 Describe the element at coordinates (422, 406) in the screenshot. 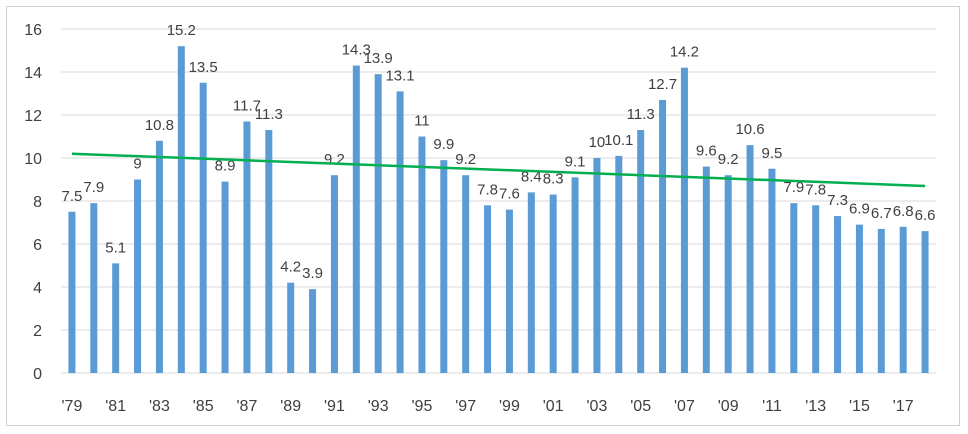

I see `x-tick-label: '95` at that location.